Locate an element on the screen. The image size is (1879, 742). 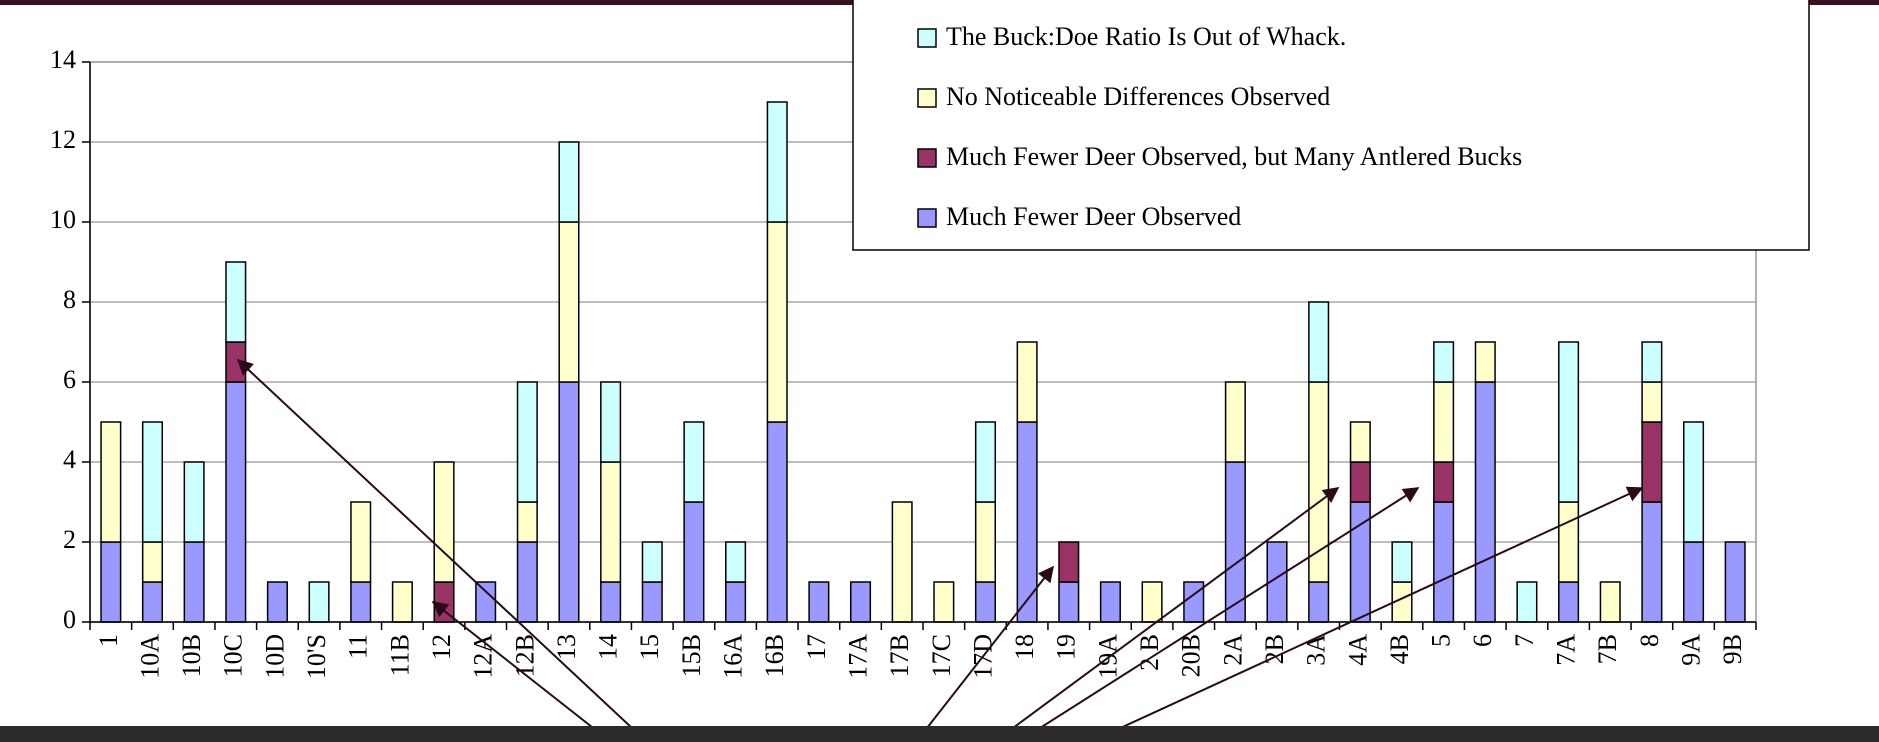
x-tick-label: 10'S is located at coordinates (316, 656).